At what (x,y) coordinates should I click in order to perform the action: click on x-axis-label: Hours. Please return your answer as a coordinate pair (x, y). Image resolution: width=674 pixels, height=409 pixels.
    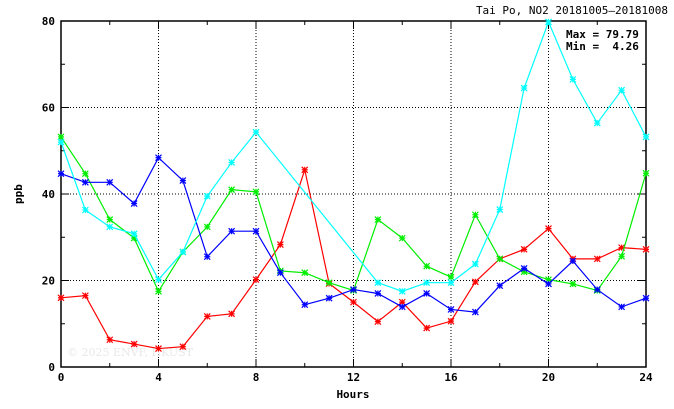
    Looking at the image, I should click on (352, 394).